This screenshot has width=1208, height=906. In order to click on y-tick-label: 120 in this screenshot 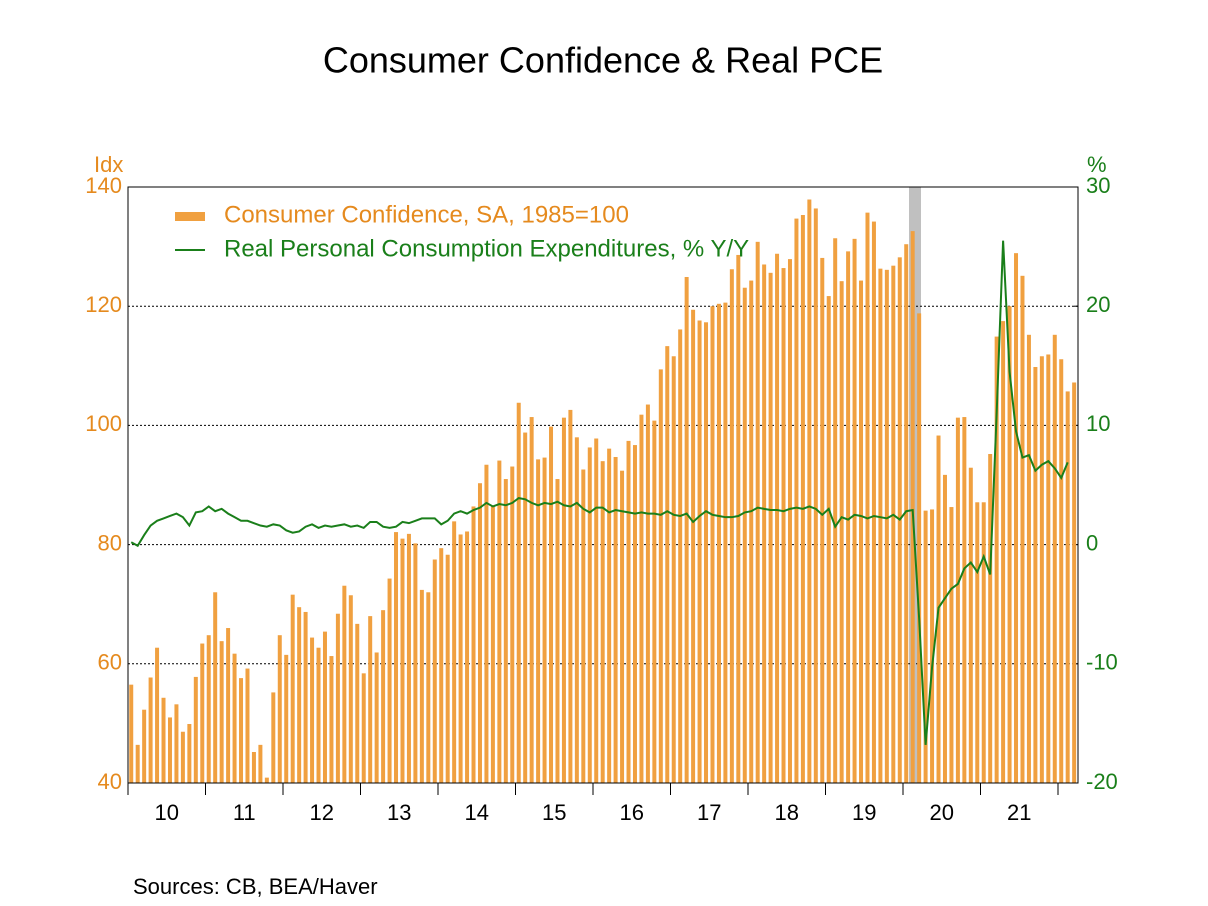, I will do `click(103, 304)`.